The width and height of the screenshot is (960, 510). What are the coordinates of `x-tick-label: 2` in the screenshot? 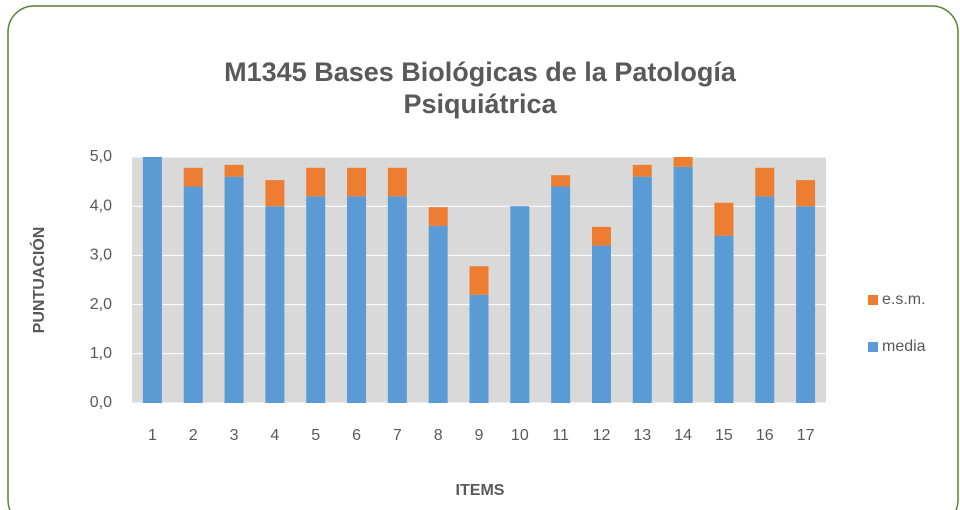 It's located at (193, 435).